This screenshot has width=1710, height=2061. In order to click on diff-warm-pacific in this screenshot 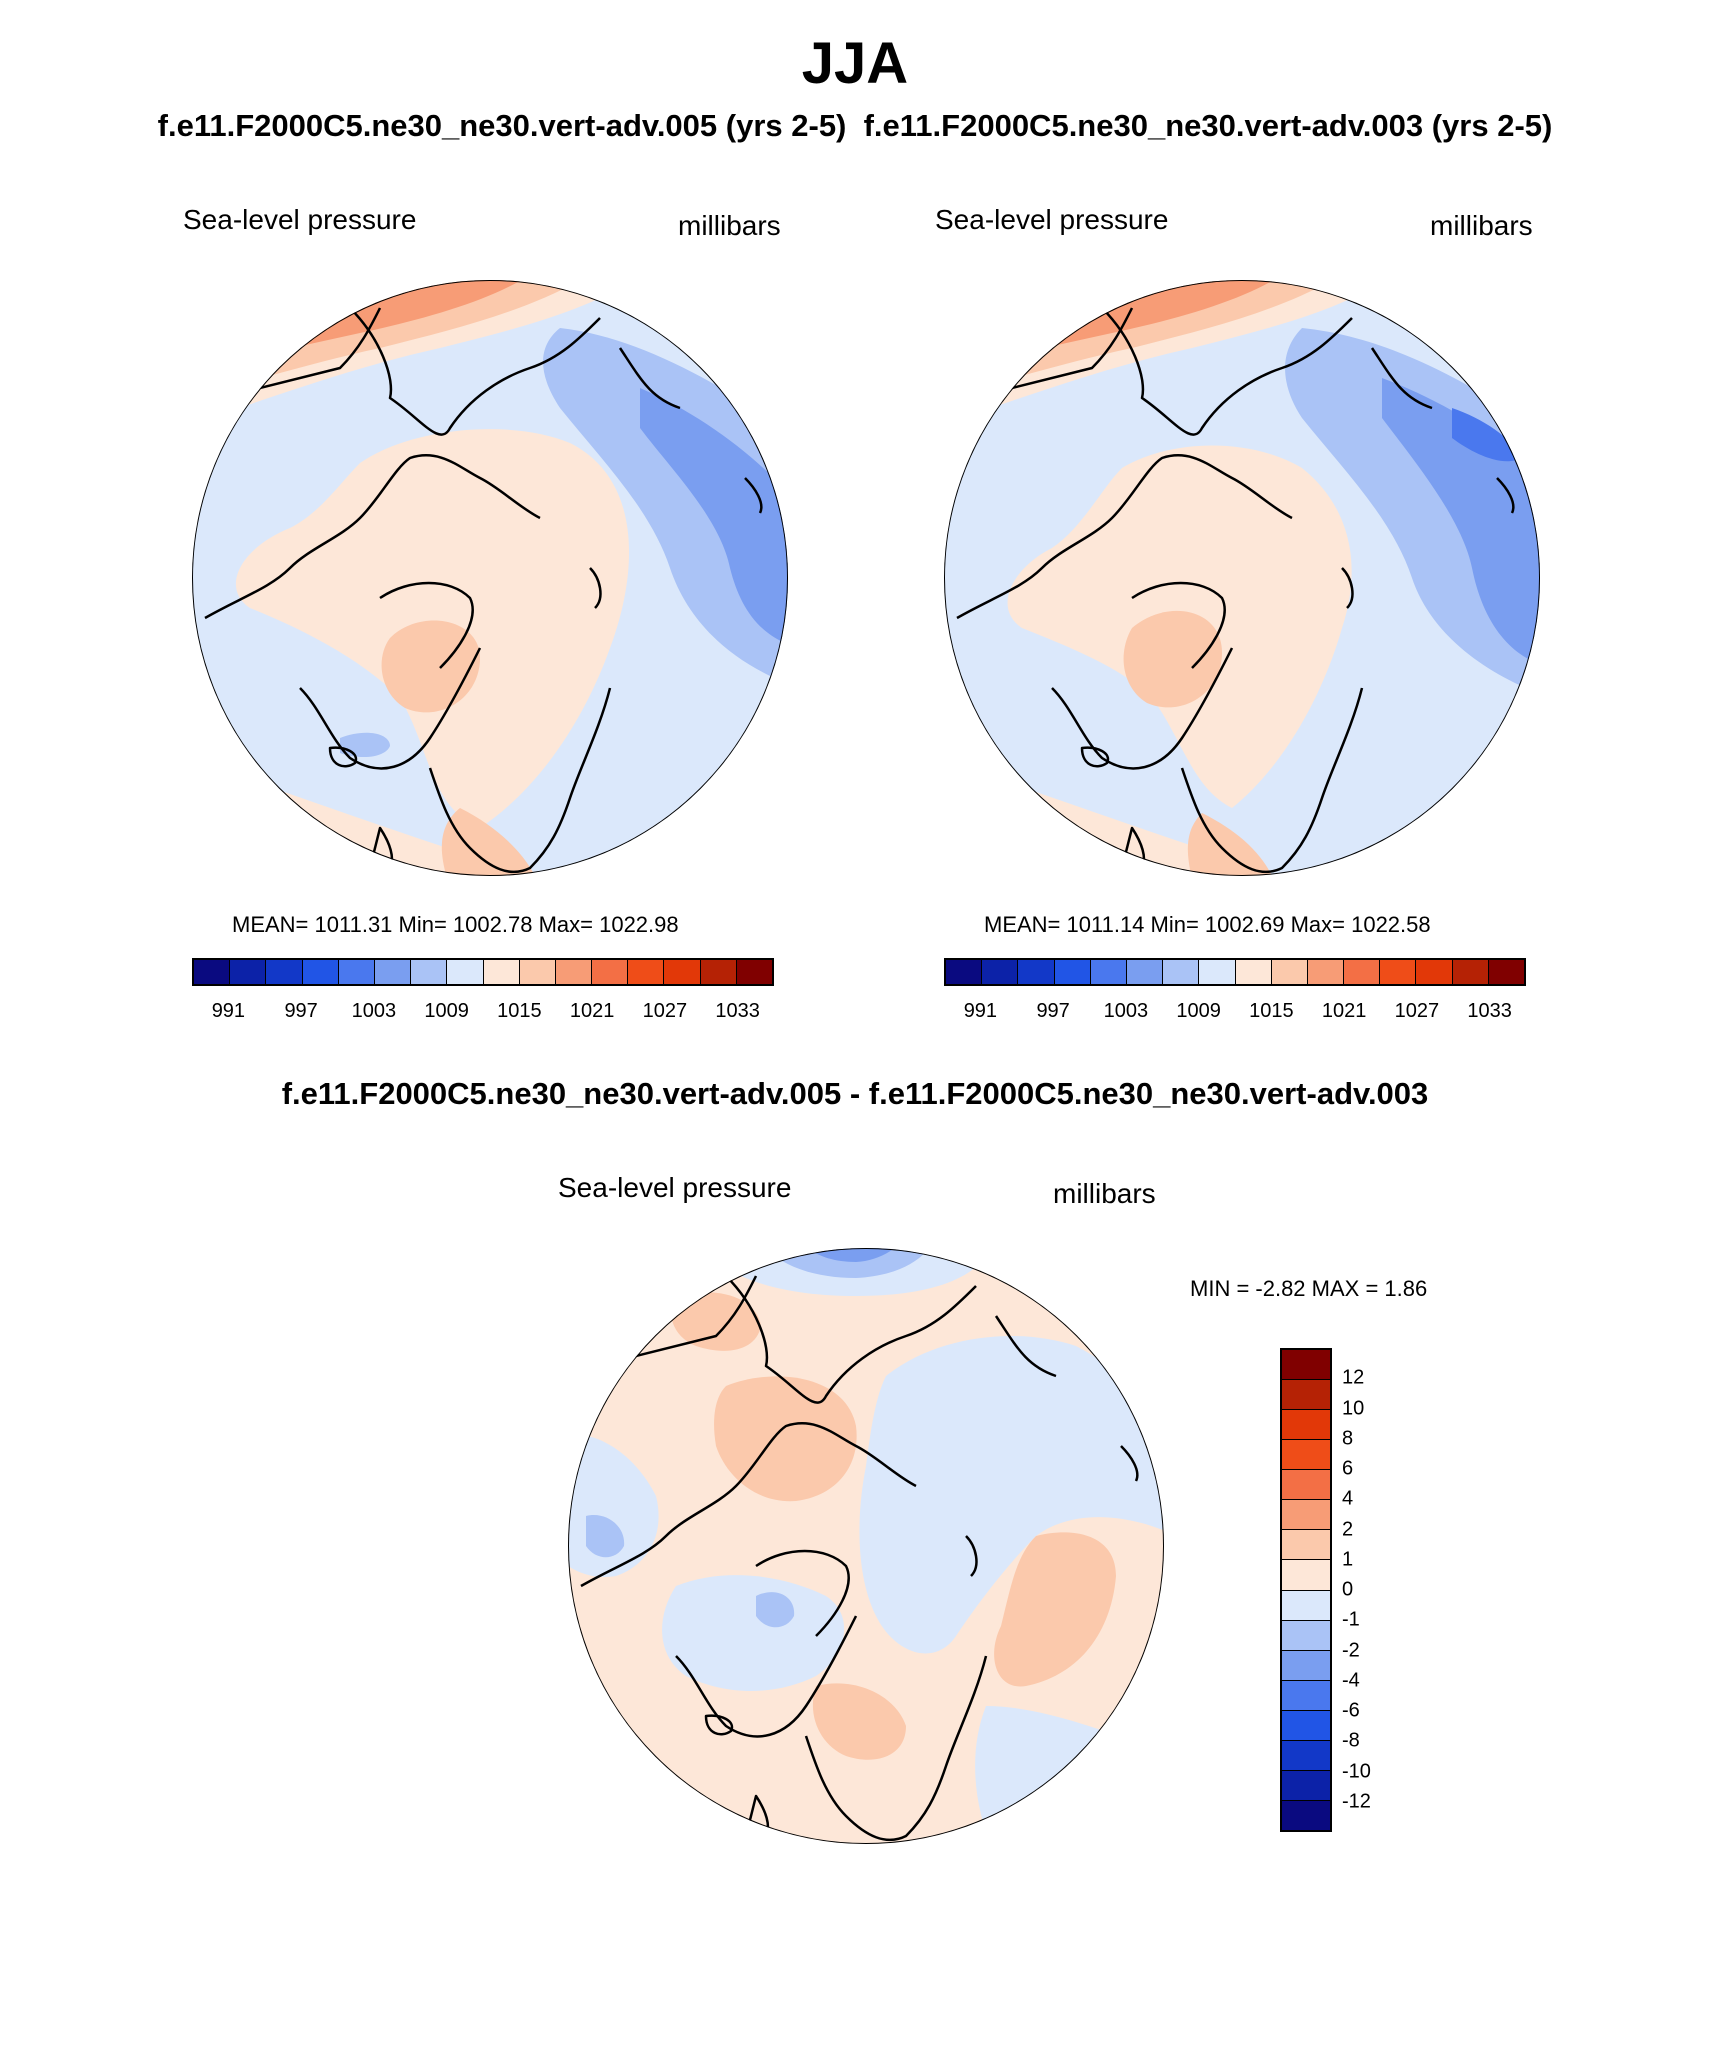, I will do `click(1055, 1609)`.